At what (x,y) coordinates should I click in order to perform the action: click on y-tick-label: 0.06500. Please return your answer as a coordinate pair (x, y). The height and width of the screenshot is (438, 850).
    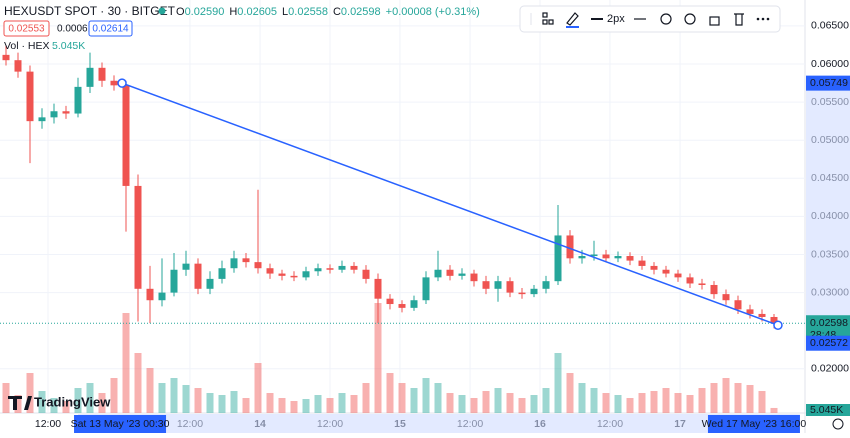
    Looking at the image, I should click on (830, 26).